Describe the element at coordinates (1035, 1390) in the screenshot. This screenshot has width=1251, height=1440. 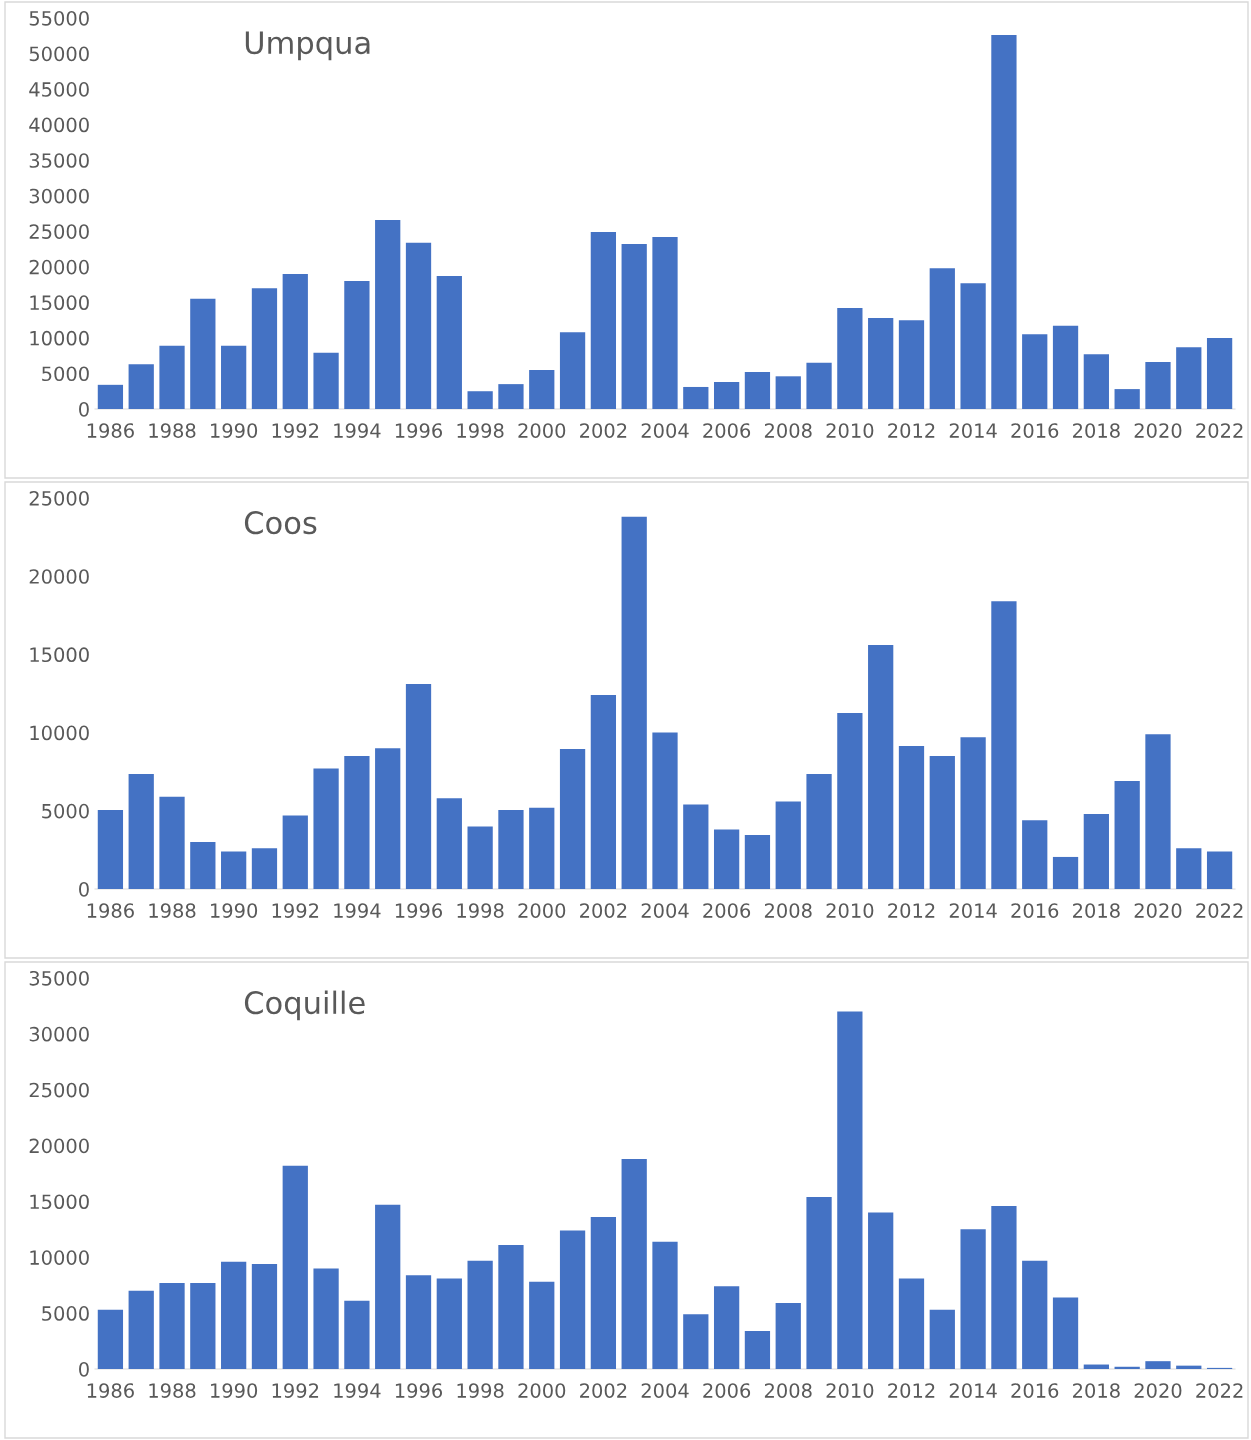
I see `x-tick-label: 2016` at that location.